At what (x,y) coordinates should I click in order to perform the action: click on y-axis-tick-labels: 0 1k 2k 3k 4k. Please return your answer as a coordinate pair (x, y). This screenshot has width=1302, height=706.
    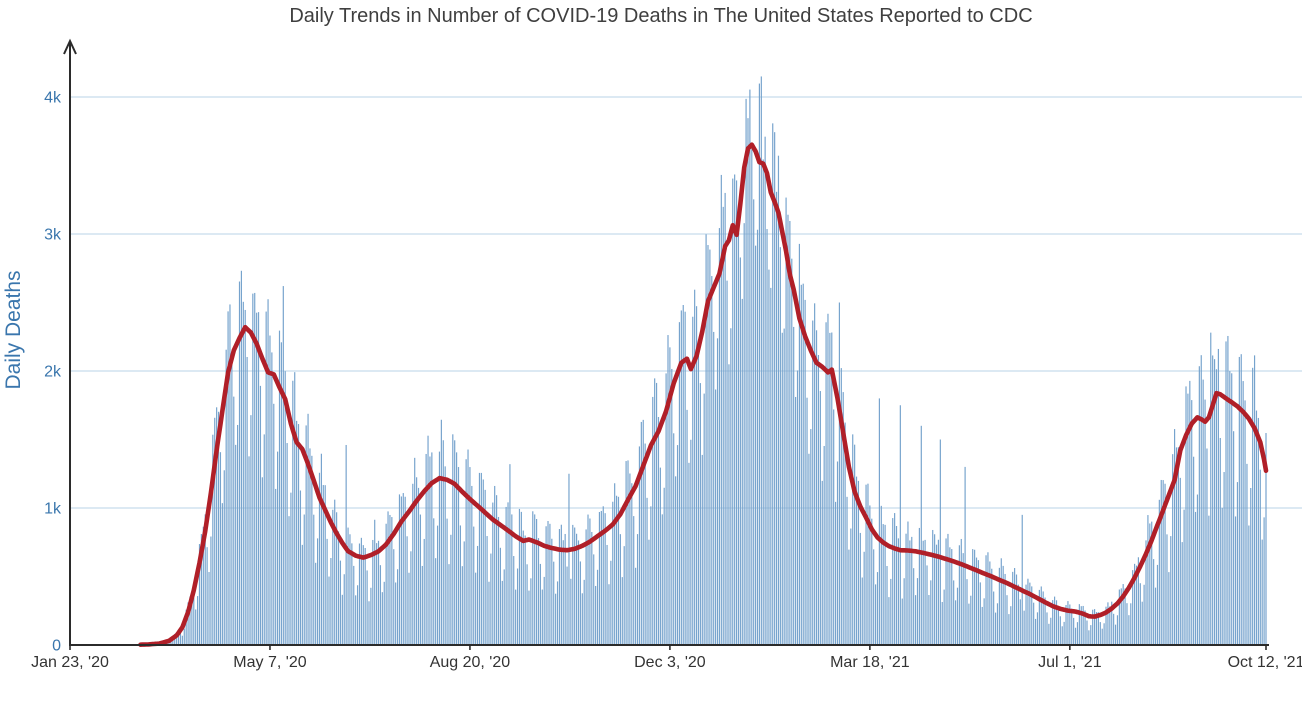
    Looking at the image, I should click on (53, 372).